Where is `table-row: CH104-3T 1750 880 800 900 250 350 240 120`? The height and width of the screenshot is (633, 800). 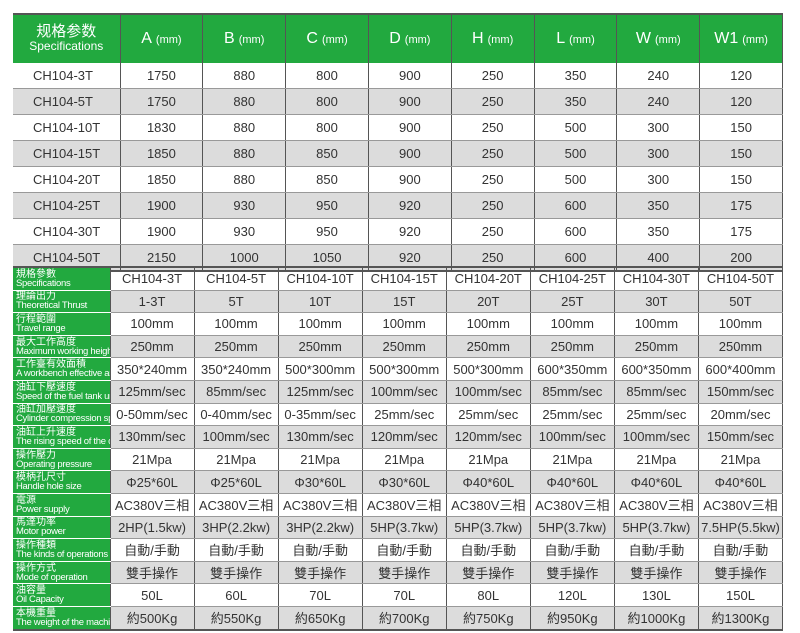
table-row: CH104-3T 1750 880 800 900 250 350 240 120 is located at coordinates (398, 76).